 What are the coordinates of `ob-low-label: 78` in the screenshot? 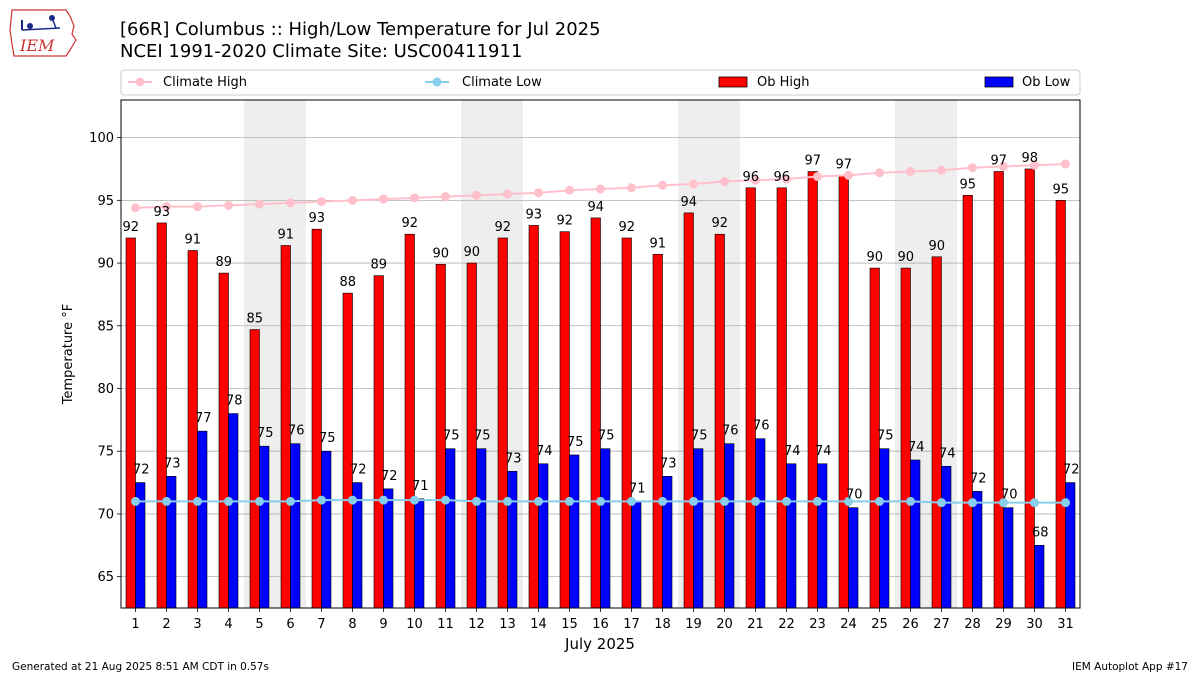 It's located at (234, 401).